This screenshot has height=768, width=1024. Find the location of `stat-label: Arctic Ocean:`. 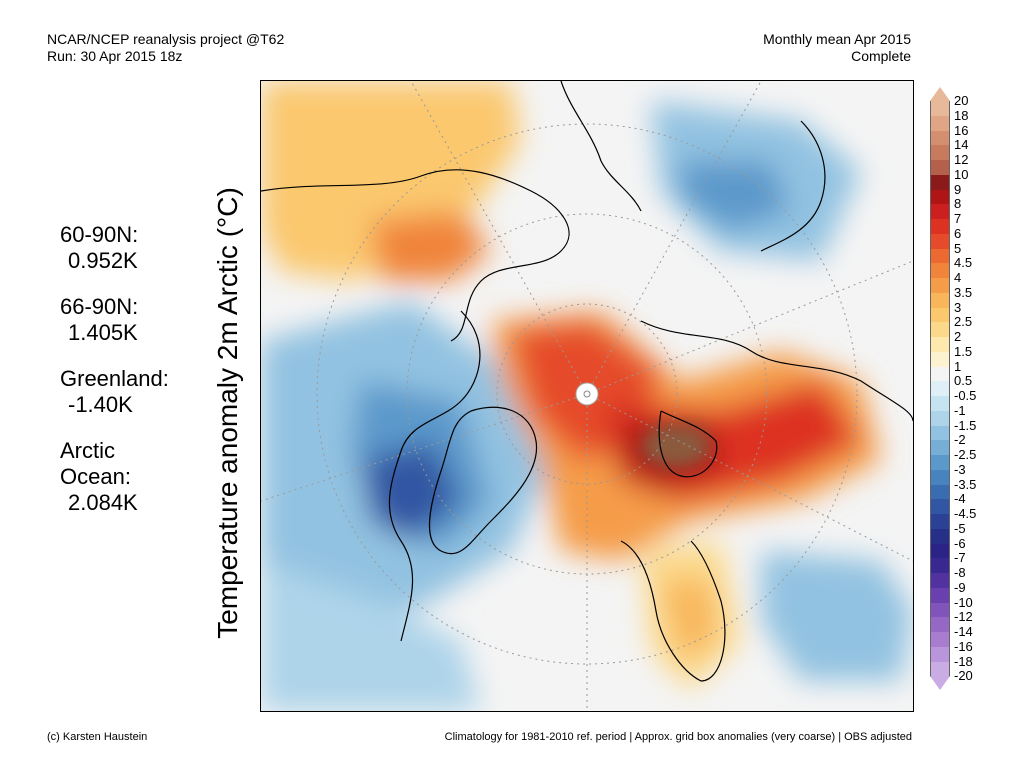

stat-label: Arctic Ocean: is located at coordinates (95, 463).